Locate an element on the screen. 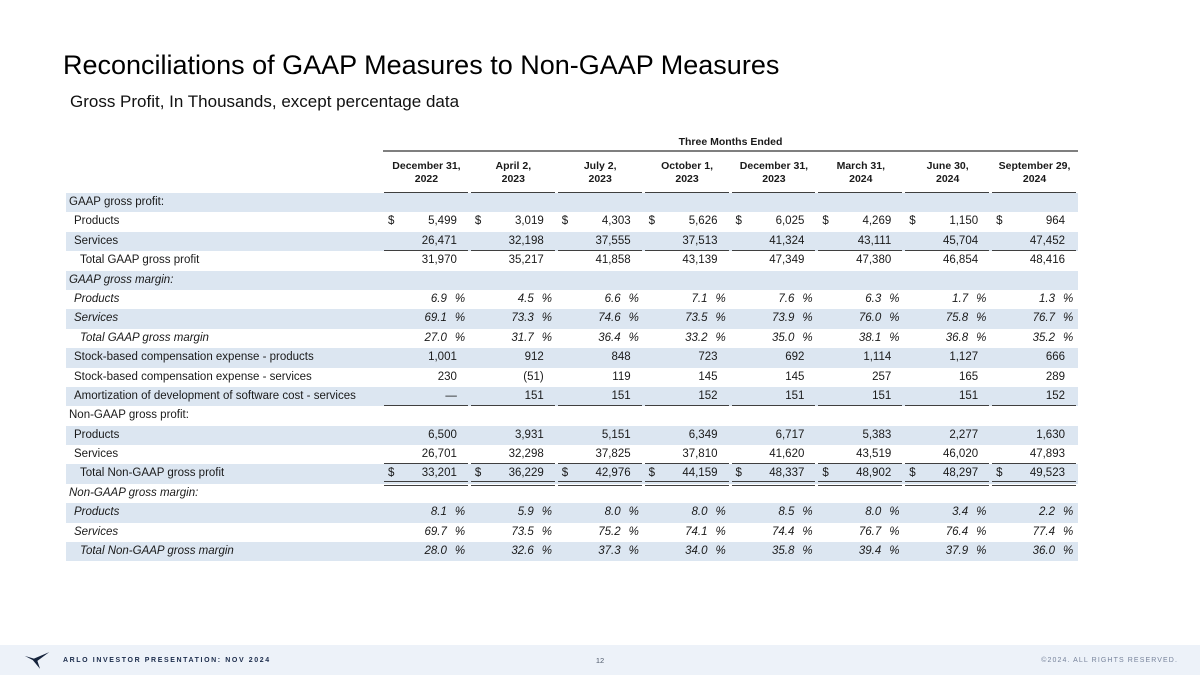 This screenshot has width=1200, height=675. value-cell: 2.2% is located at coordinates (1034, 512).